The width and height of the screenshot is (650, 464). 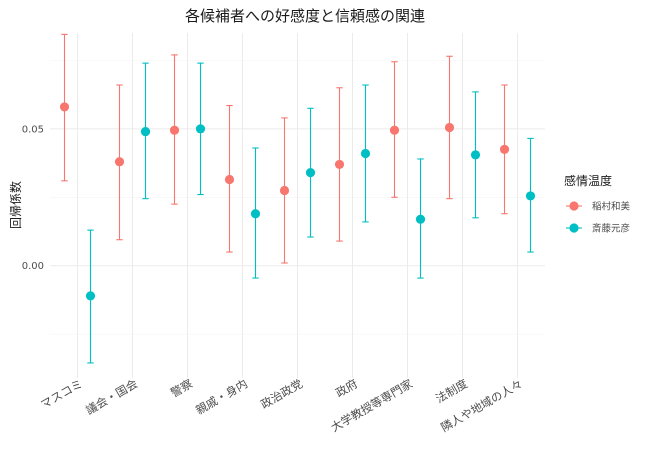 What do you see at coordinates (221, 396) in the screenshot?
I see `x-tick-label: 親戚・身内` at bounding box center [221, 396].